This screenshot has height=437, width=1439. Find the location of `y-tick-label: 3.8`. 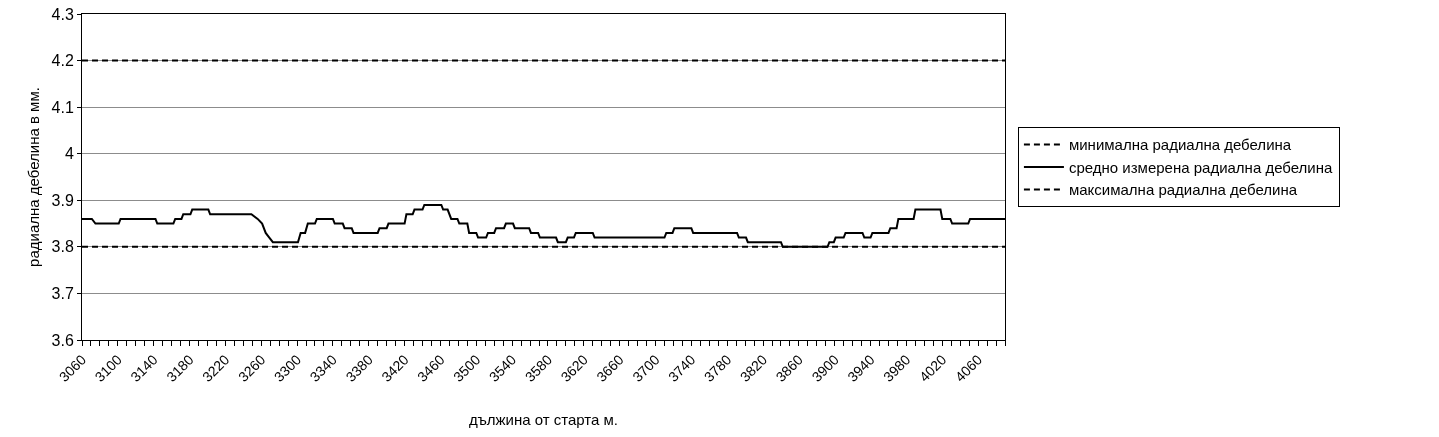

y-tick-label: 3.8 is located at coordinates (62, 247).